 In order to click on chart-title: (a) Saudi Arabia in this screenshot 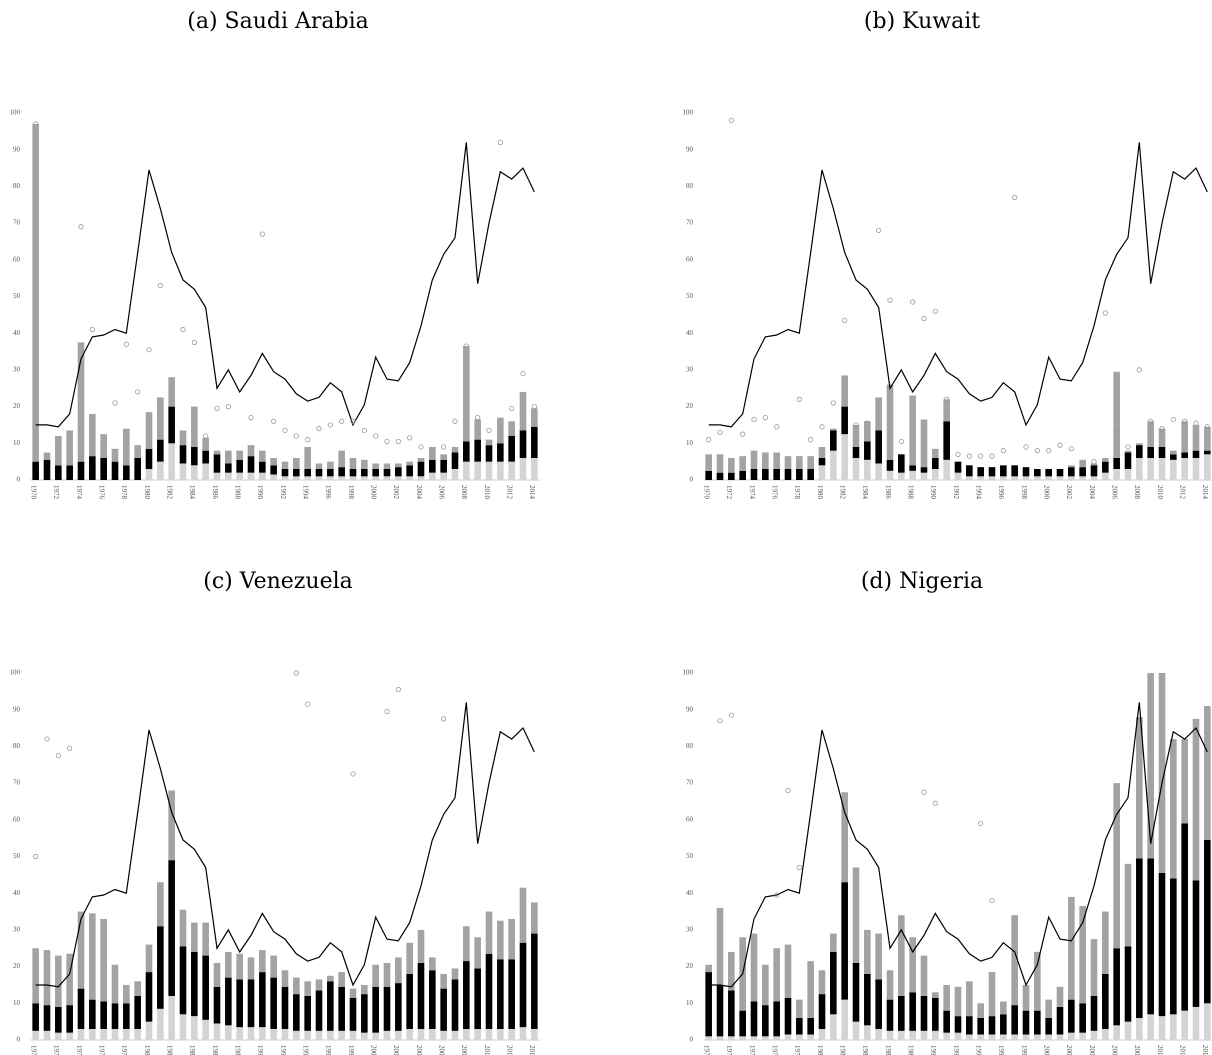, I will do `click(278, 21)`.